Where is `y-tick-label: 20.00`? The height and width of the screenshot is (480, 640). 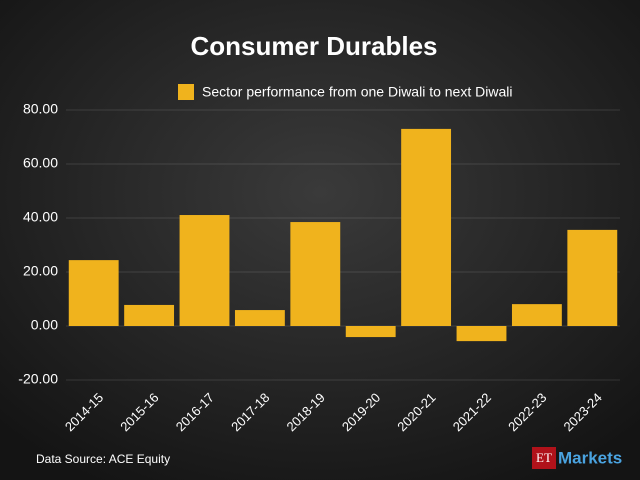
y-tick-label: 20.00 is located at coordinates (40, 271).